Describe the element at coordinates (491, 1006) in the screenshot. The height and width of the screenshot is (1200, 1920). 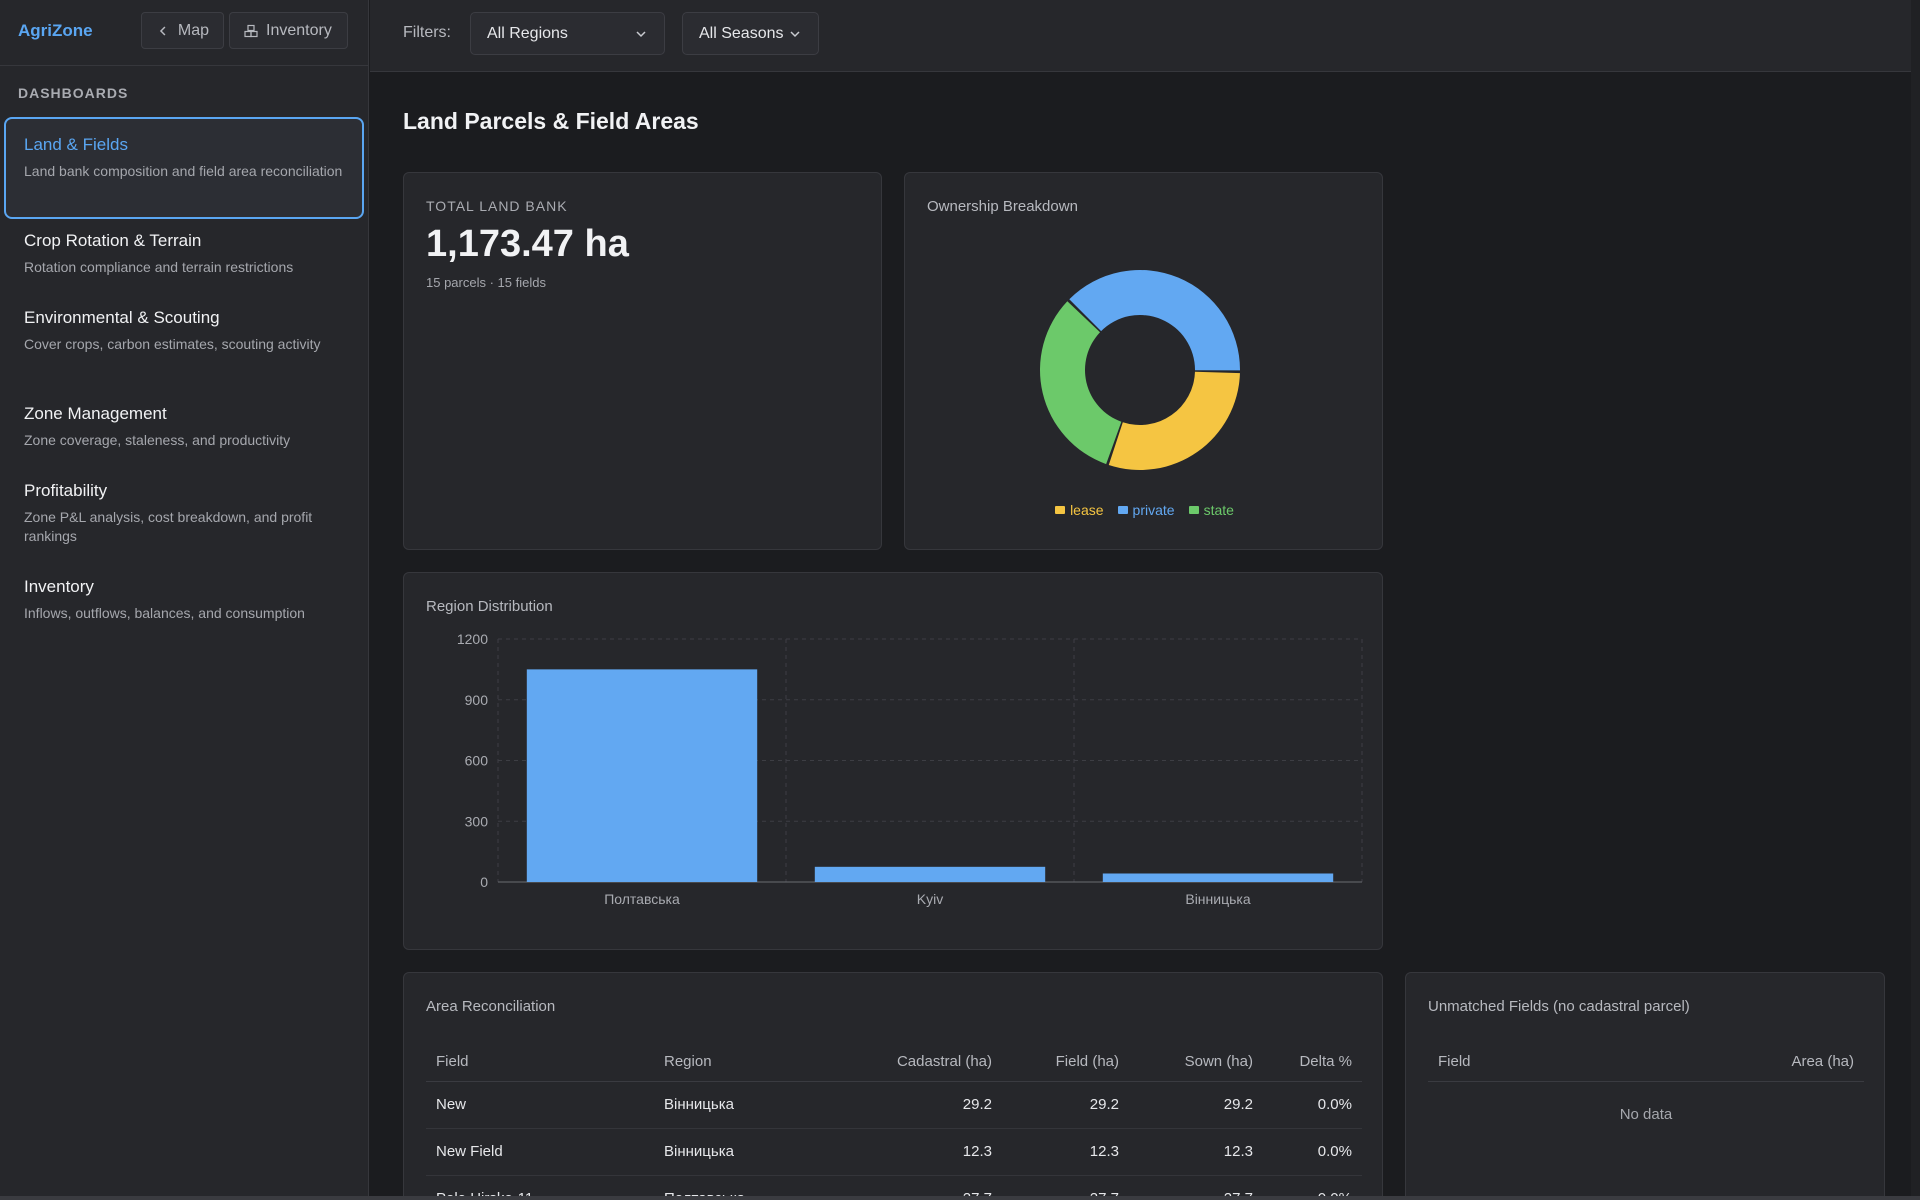
I see `card-title: Area Reconciliation` at that location.